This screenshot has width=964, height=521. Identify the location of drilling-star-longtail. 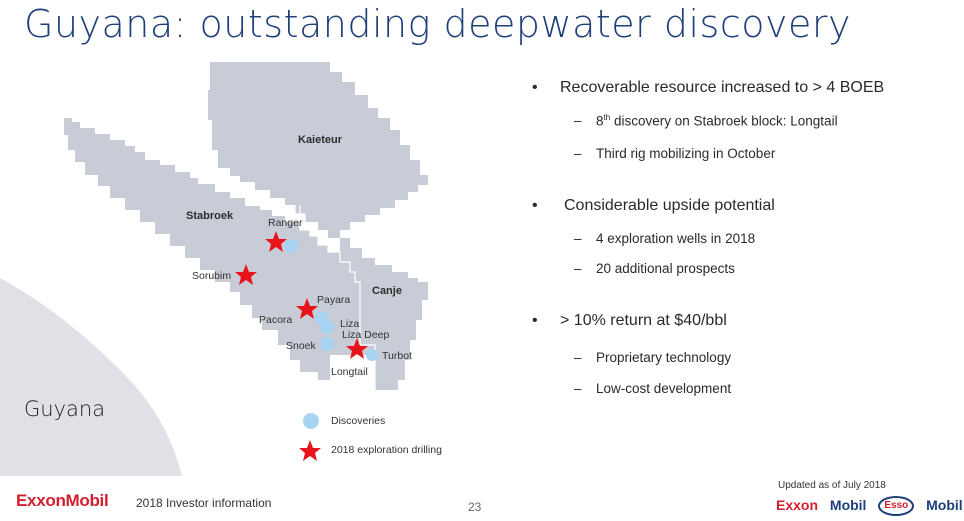
(357, 348).